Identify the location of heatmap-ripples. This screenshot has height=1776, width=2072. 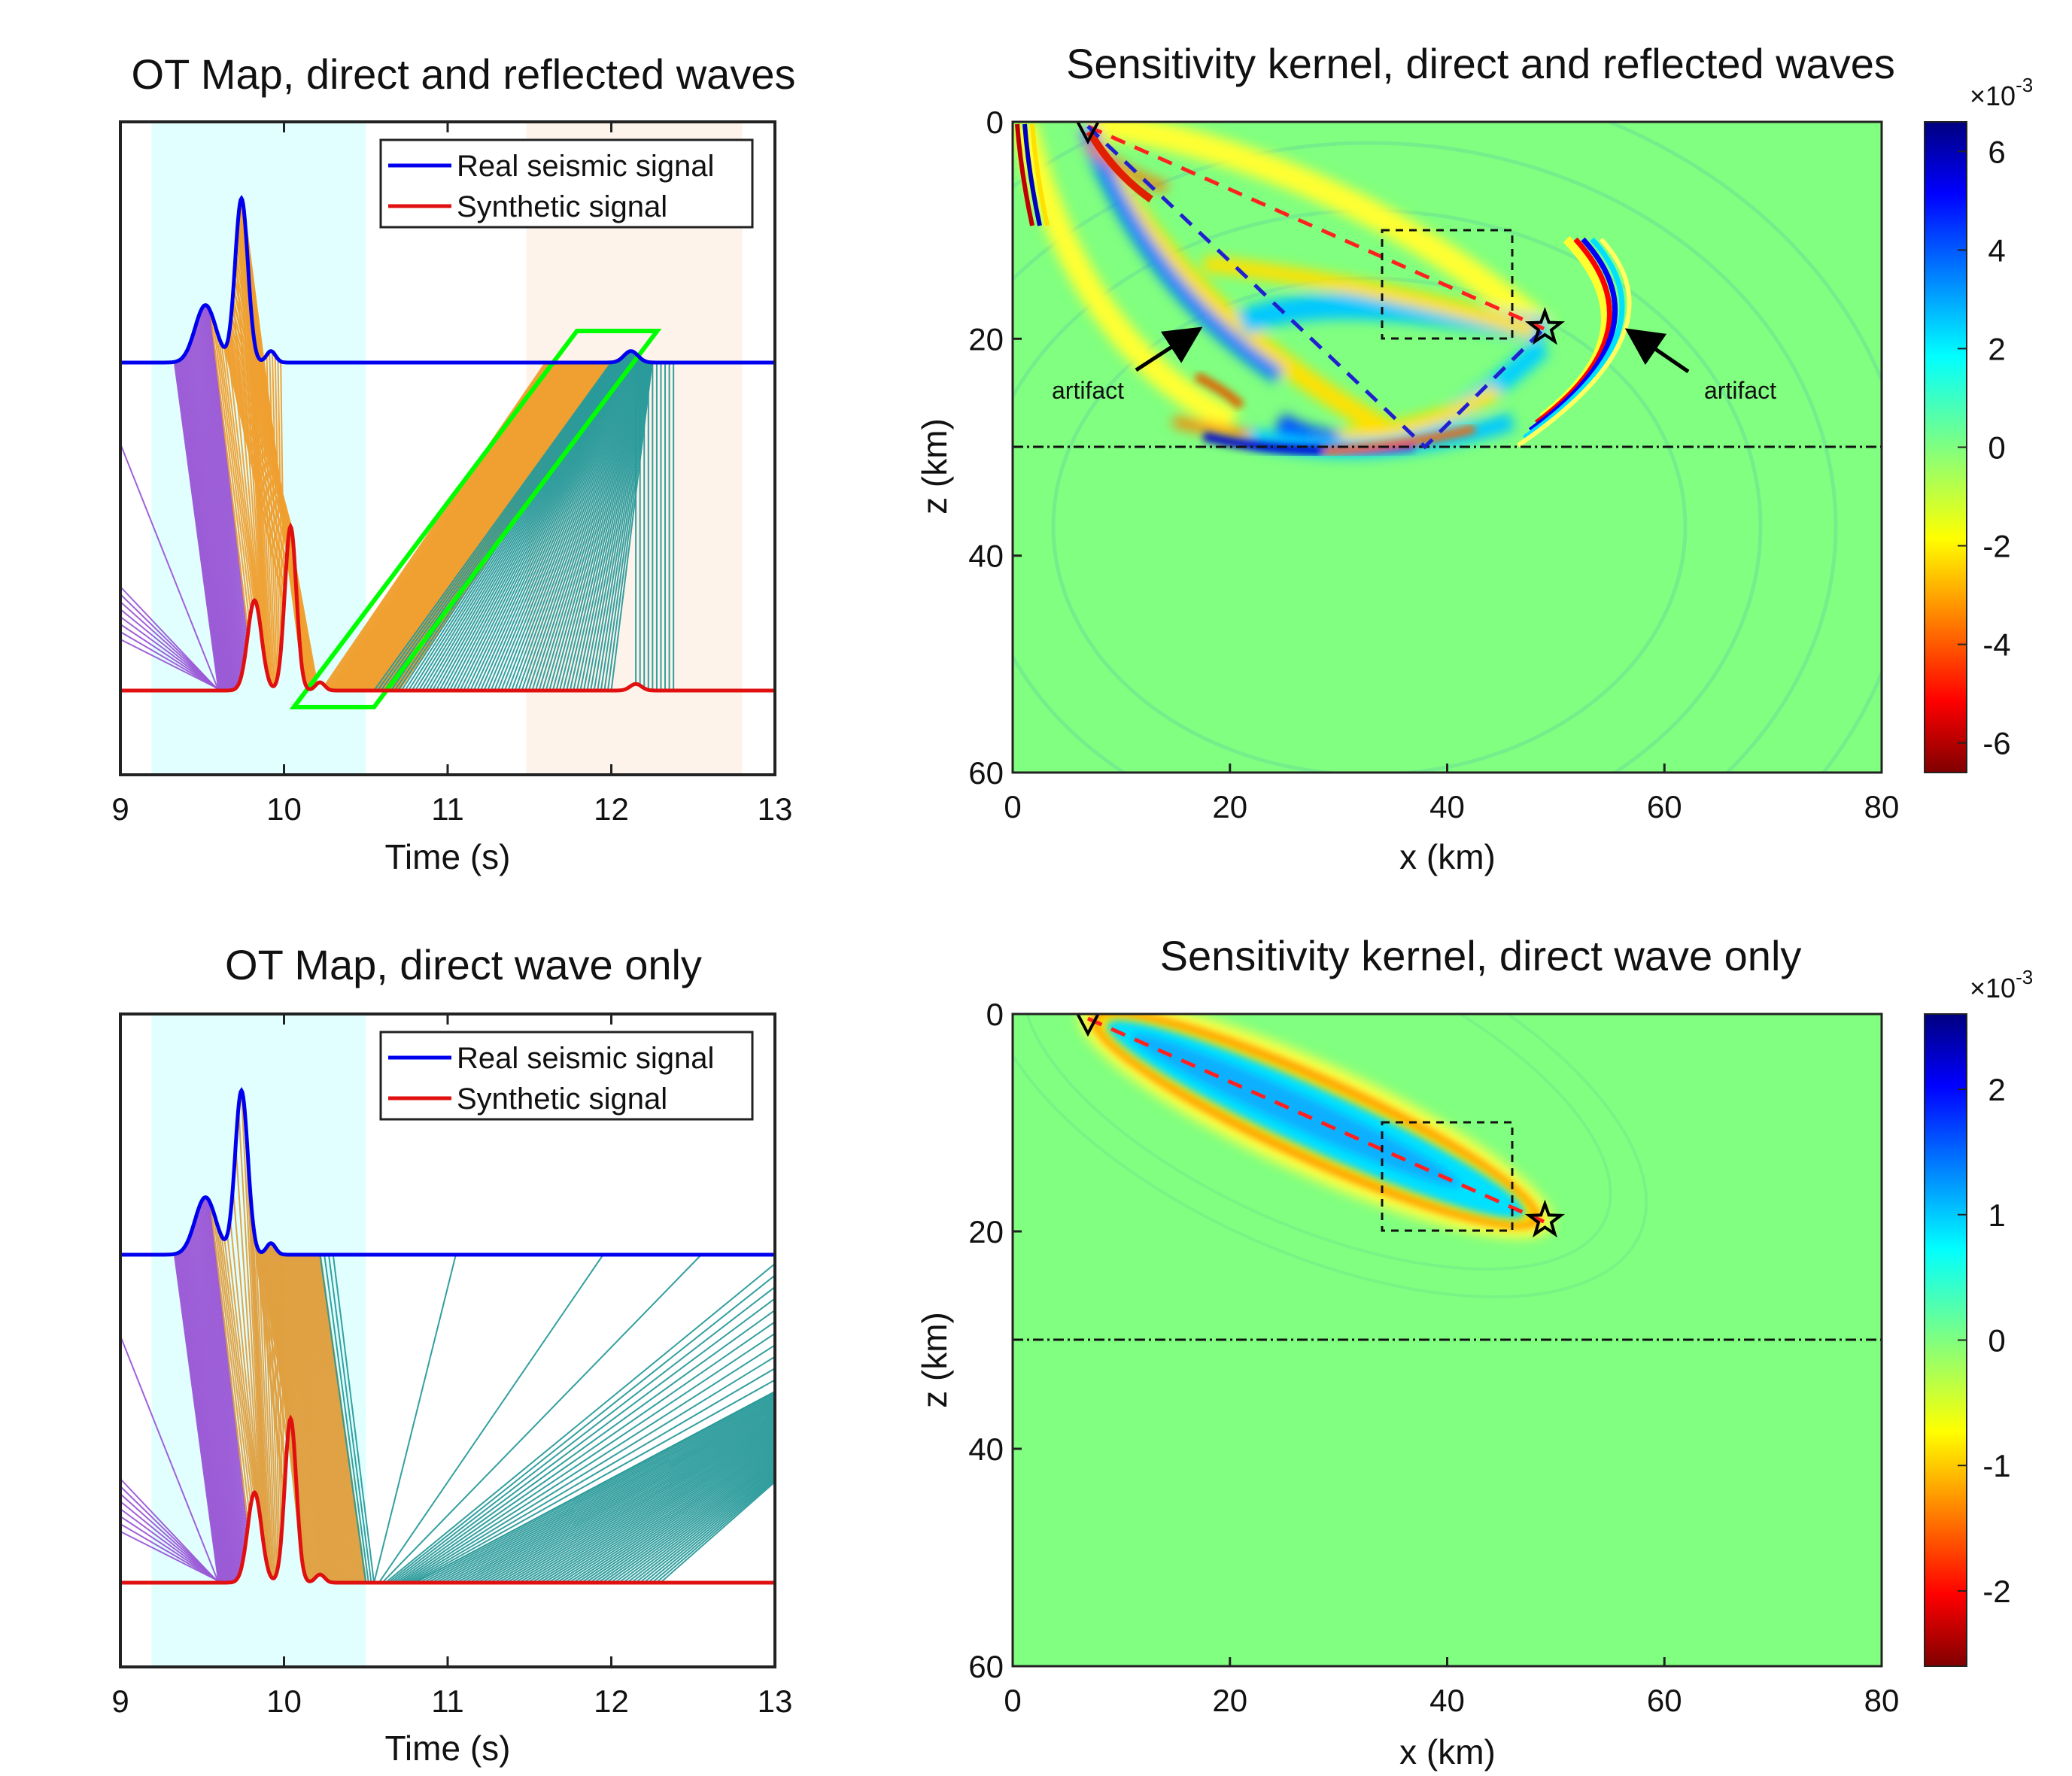
(1330, 1156).